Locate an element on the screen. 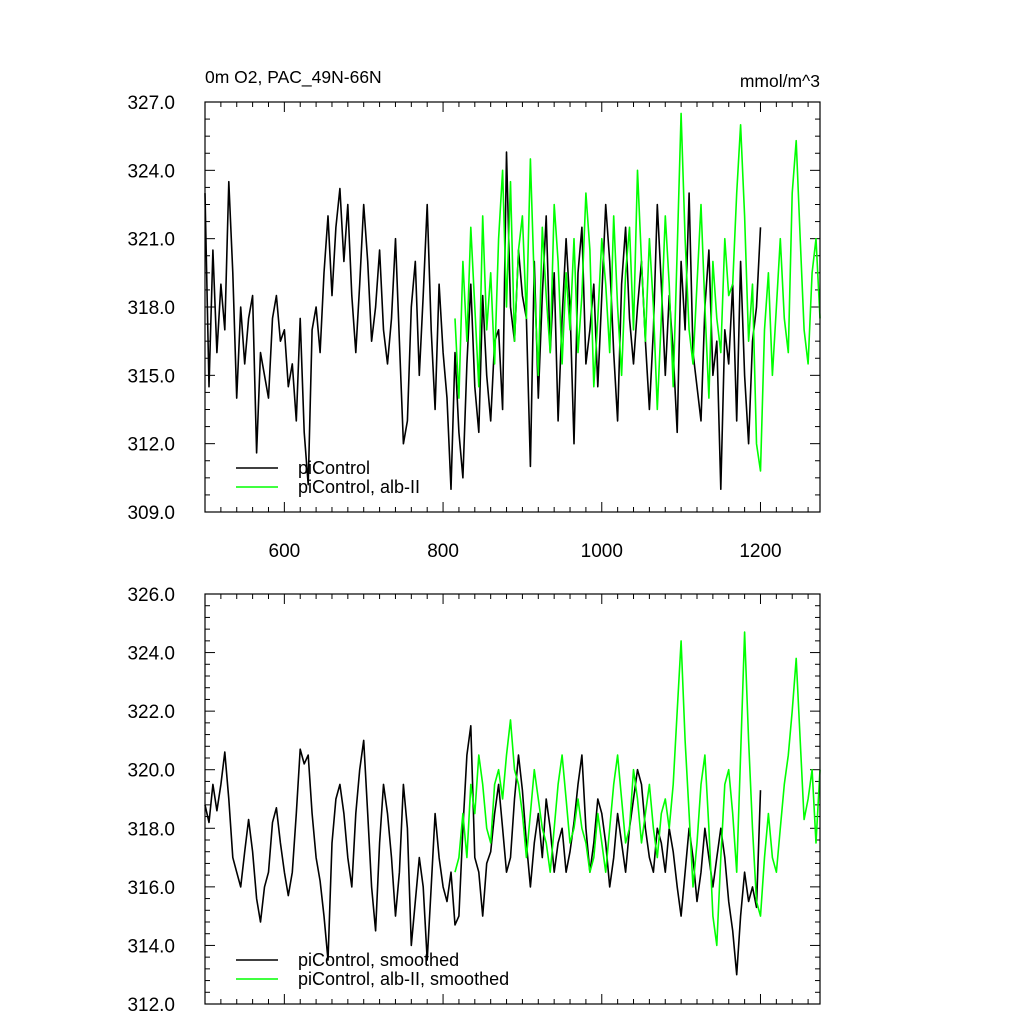 This screenshot has height=1024, width=1024. y-tick-label: 327.0 is located at coordinates (151, 103).